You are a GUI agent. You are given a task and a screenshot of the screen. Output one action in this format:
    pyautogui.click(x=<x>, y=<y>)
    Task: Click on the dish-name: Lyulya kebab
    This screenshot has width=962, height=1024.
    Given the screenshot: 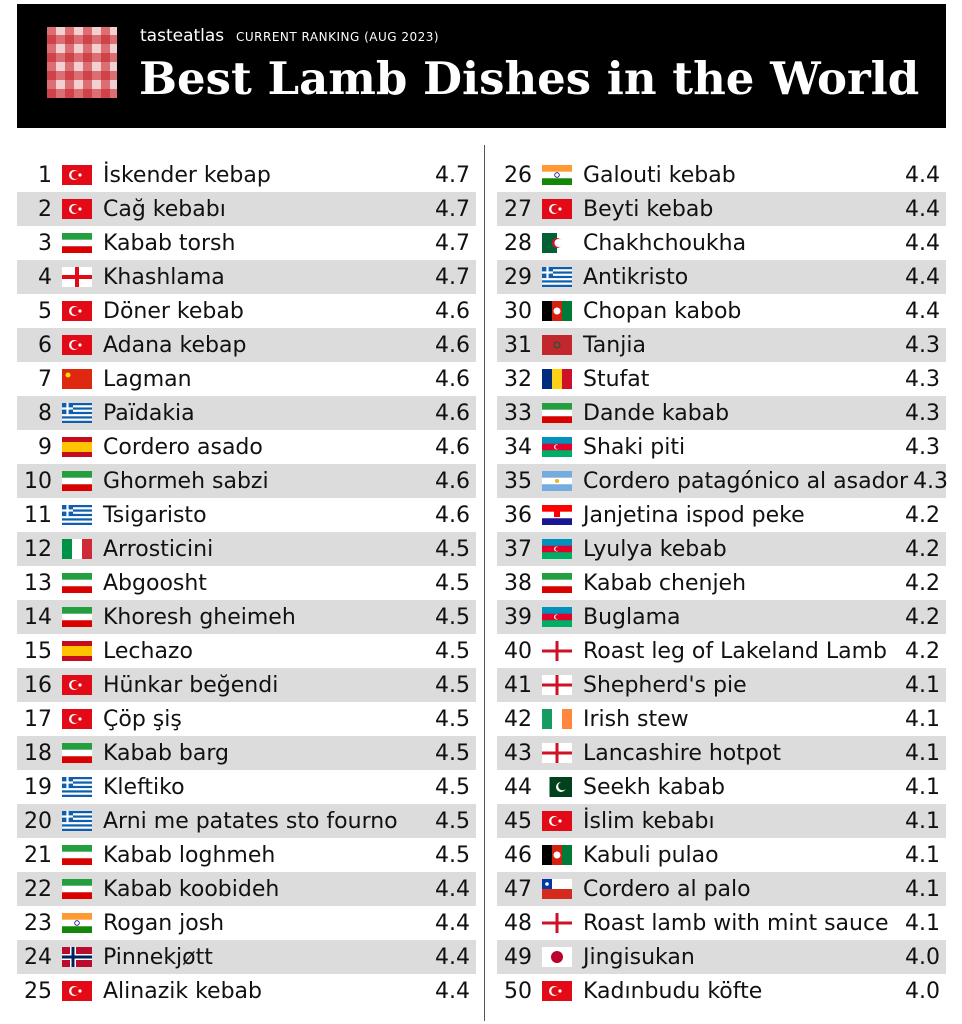 What is the action you would take?
    pyautogui.click(x=655, y=549)
    